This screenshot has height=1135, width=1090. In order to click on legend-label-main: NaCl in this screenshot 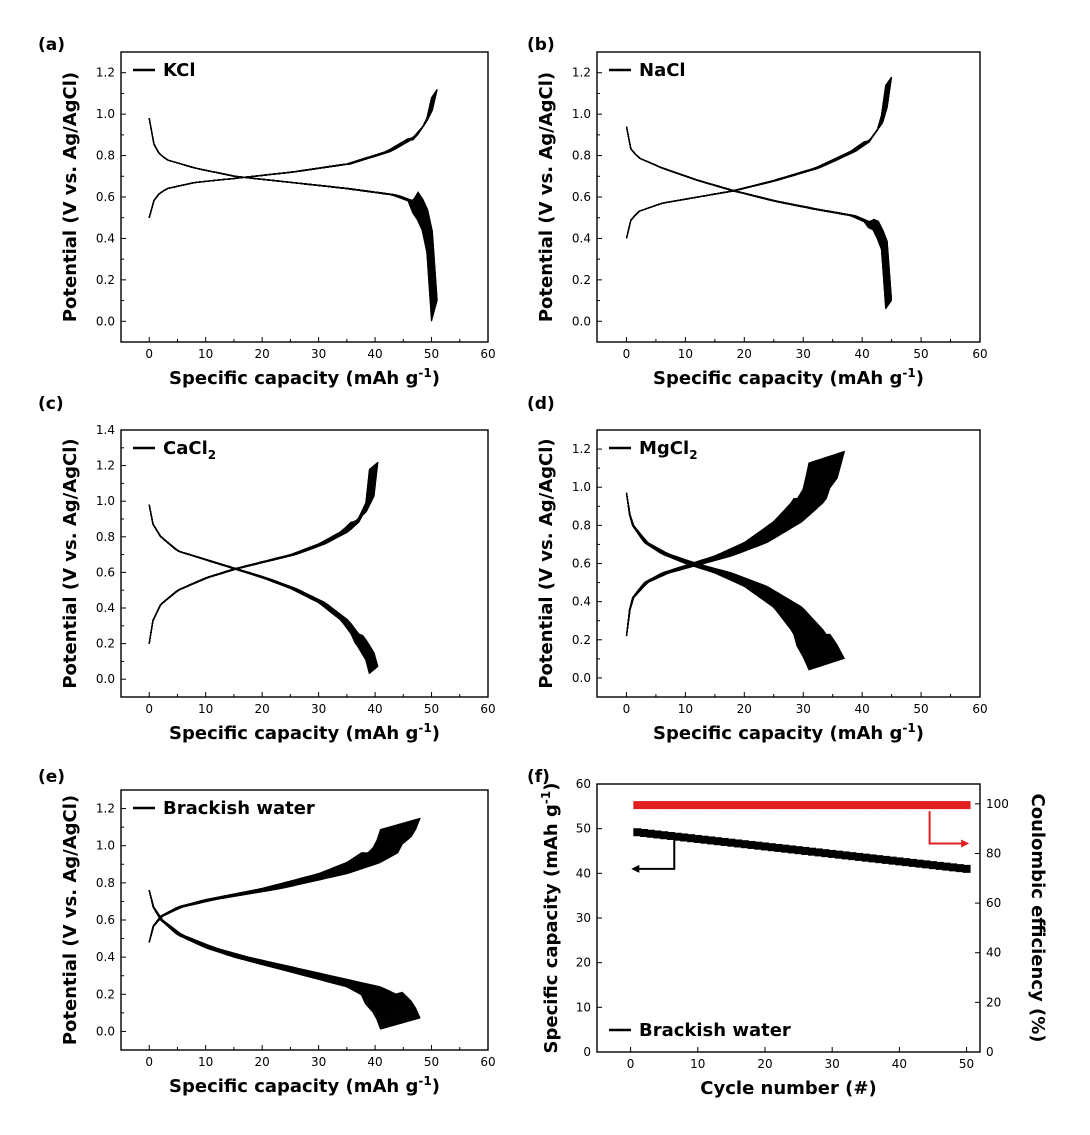, I will do `click(662, 70)`.